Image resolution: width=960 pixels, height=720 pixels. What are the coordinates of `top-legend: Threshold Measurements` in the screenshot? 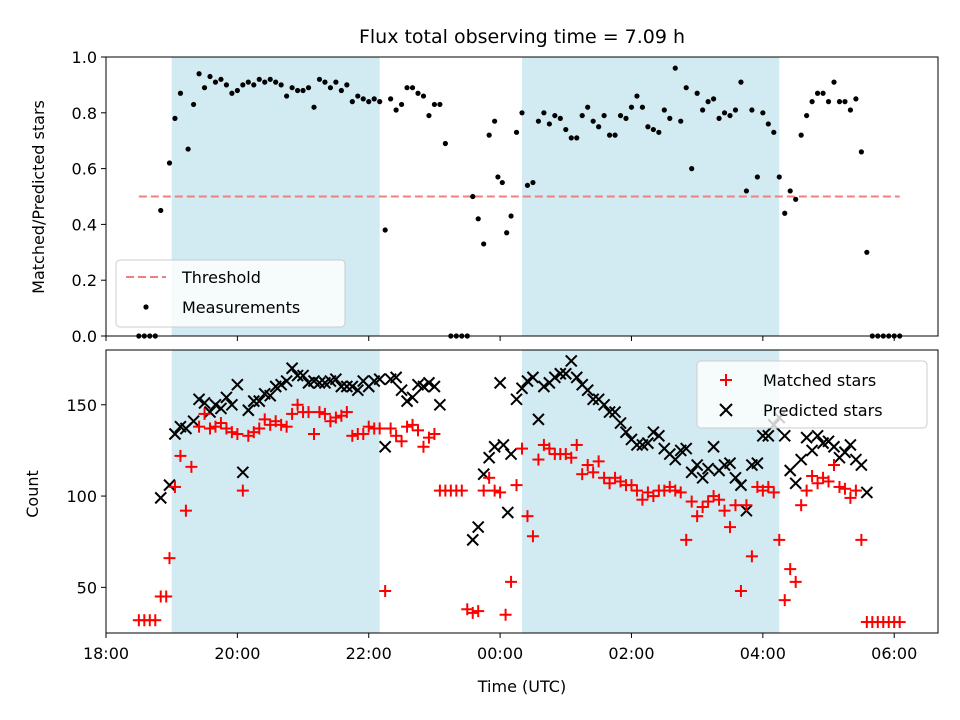 It's located at (230, 293).